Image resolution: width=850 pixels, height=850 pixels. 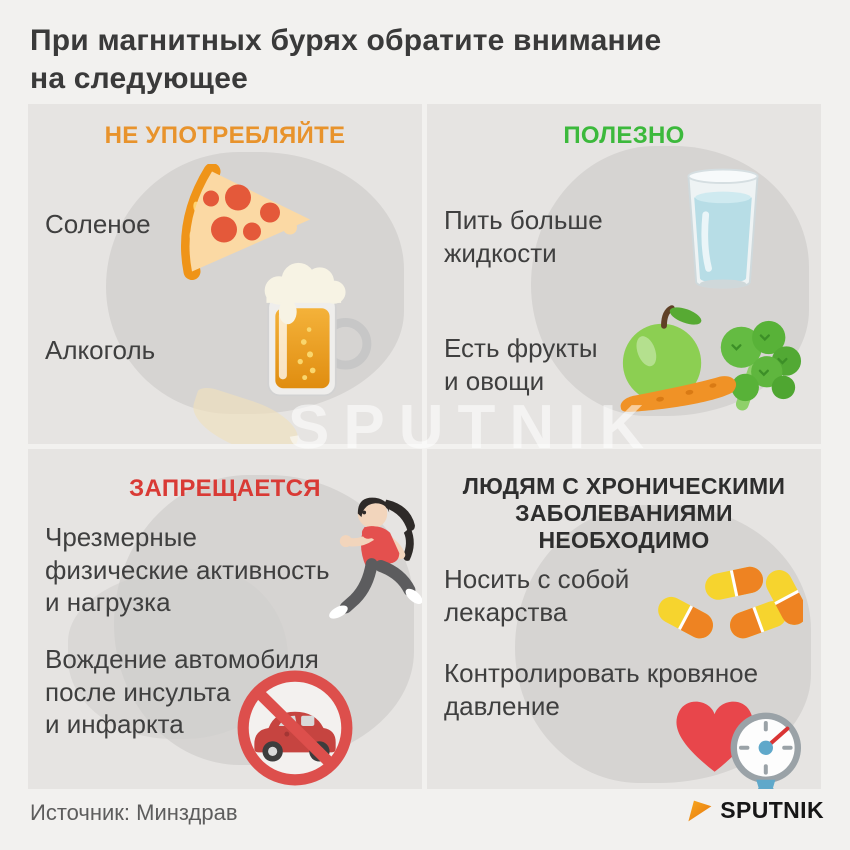 What do you see at coordinates (700, 810) in the screenshot?
I see `sputnik-flame-icon` at bounding box center [700, 810].